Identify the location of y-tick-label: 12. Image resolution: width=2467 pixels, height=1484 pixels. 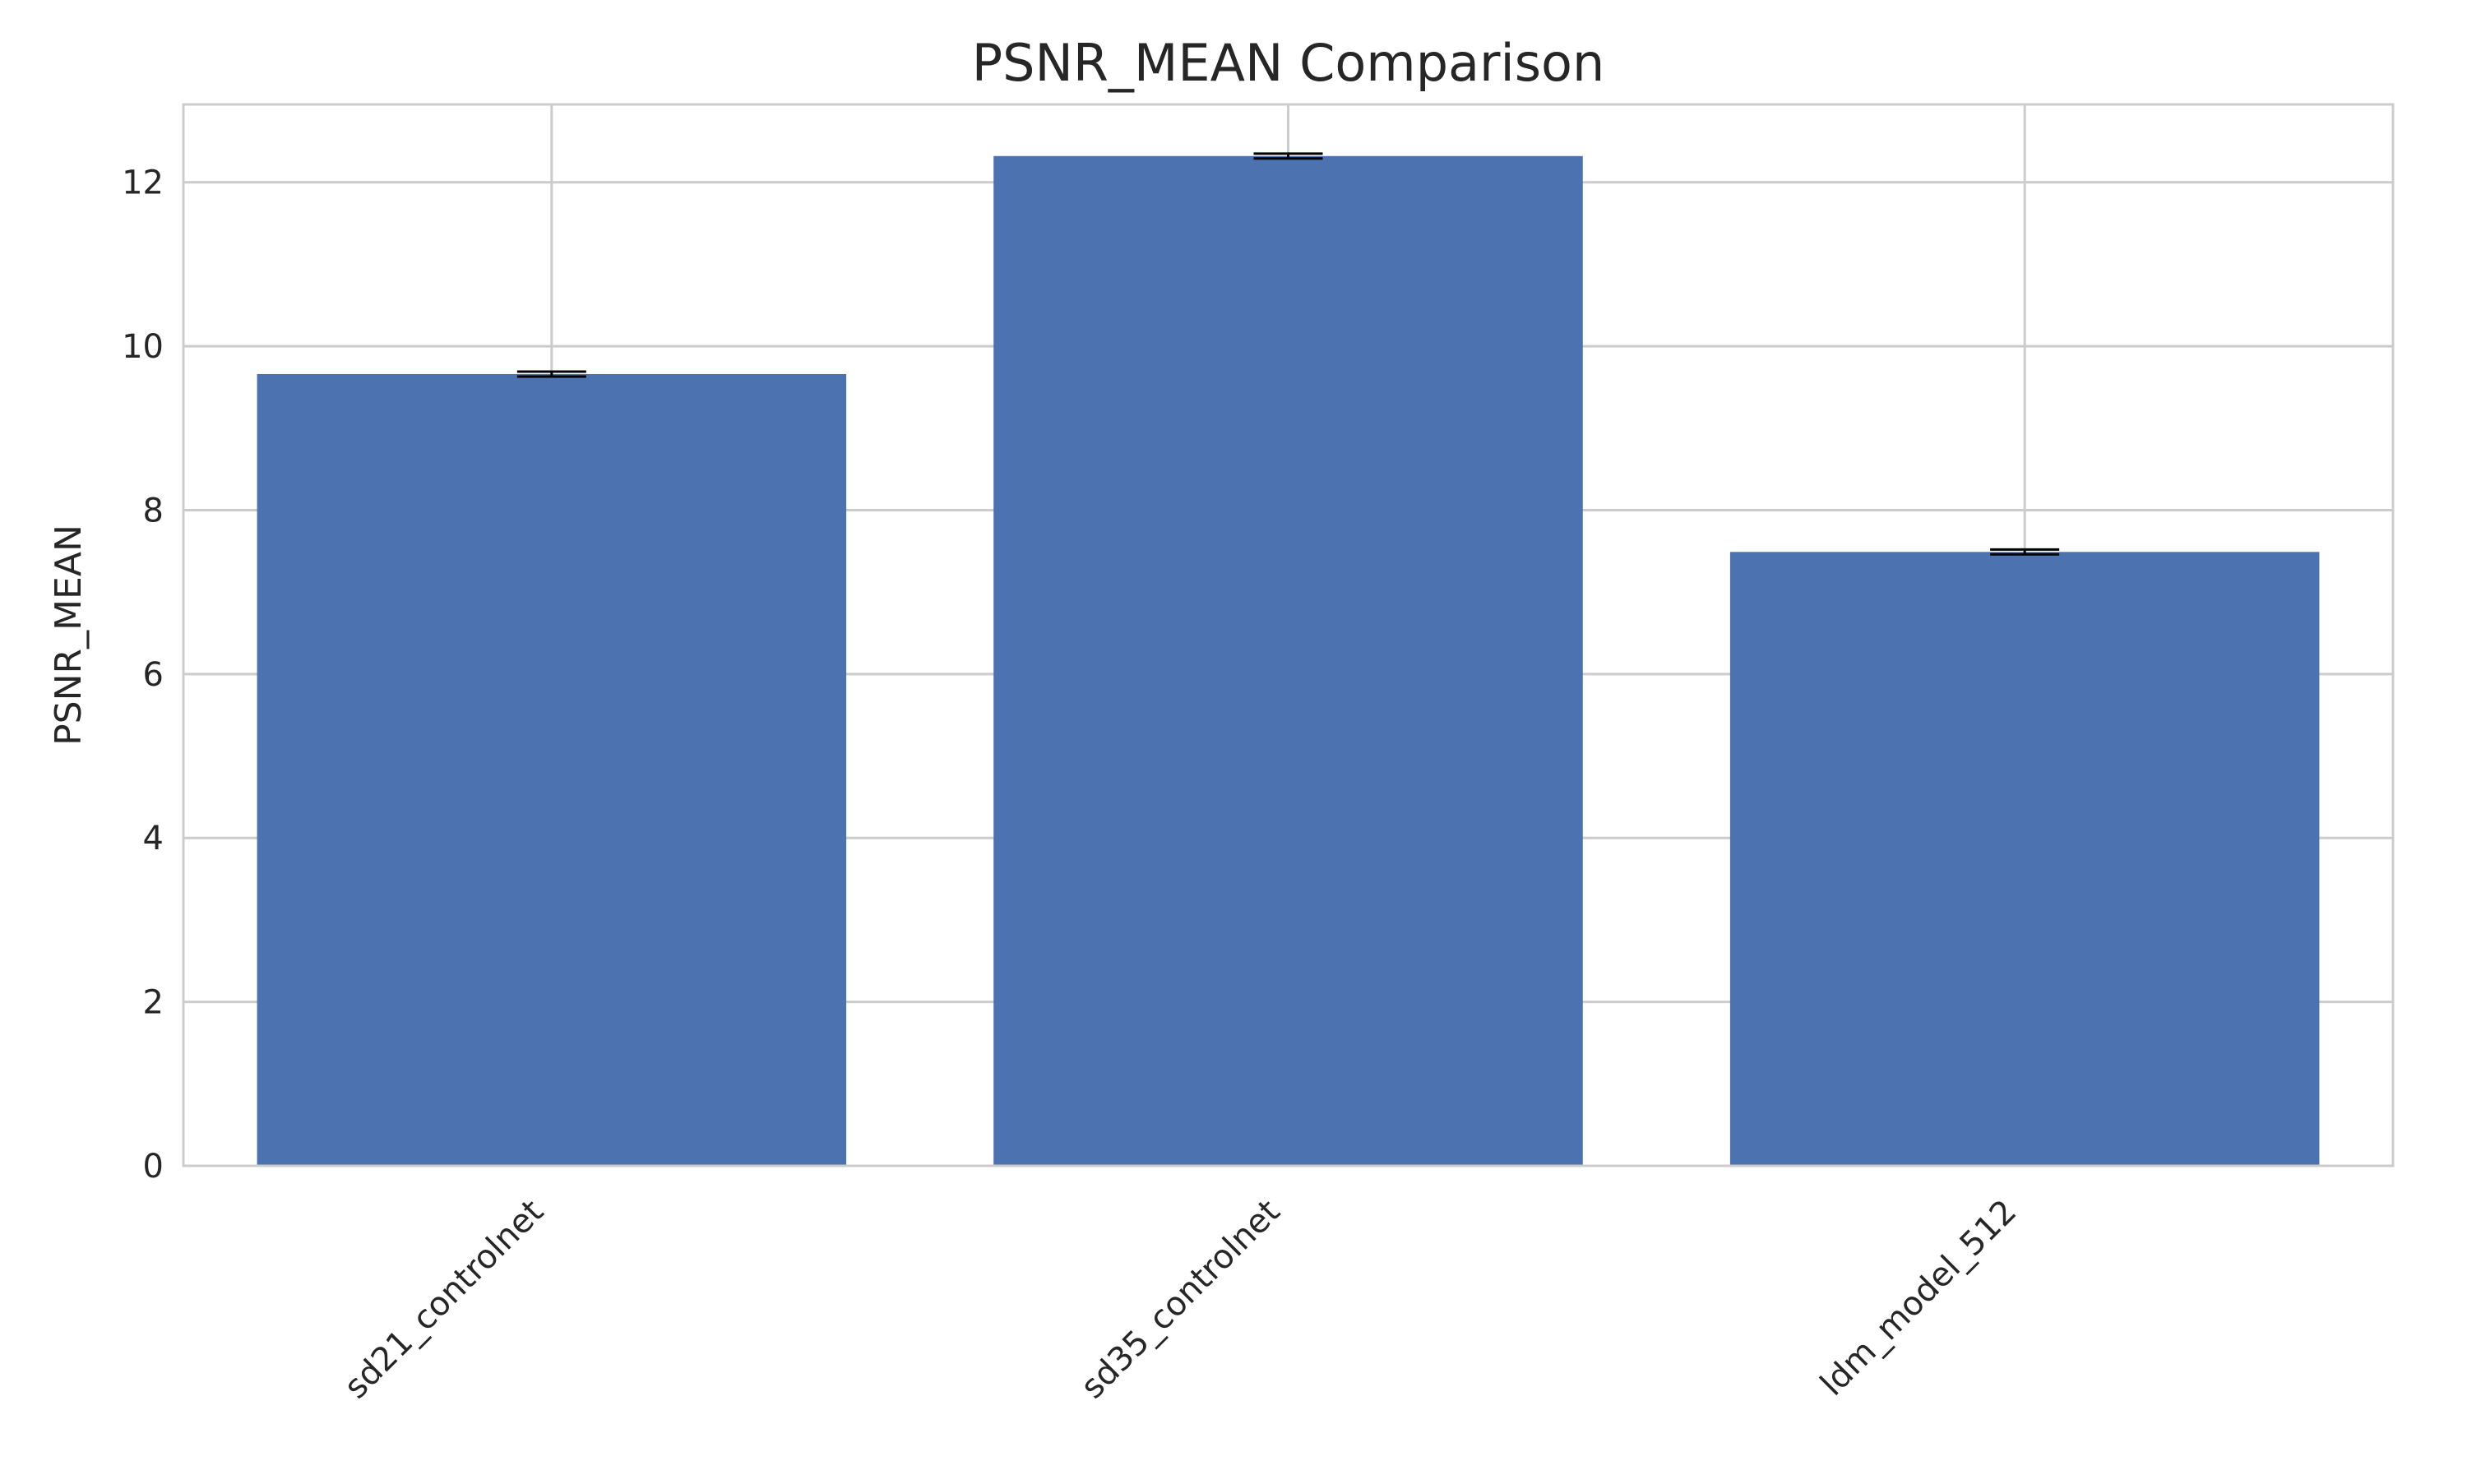
(143, 183).